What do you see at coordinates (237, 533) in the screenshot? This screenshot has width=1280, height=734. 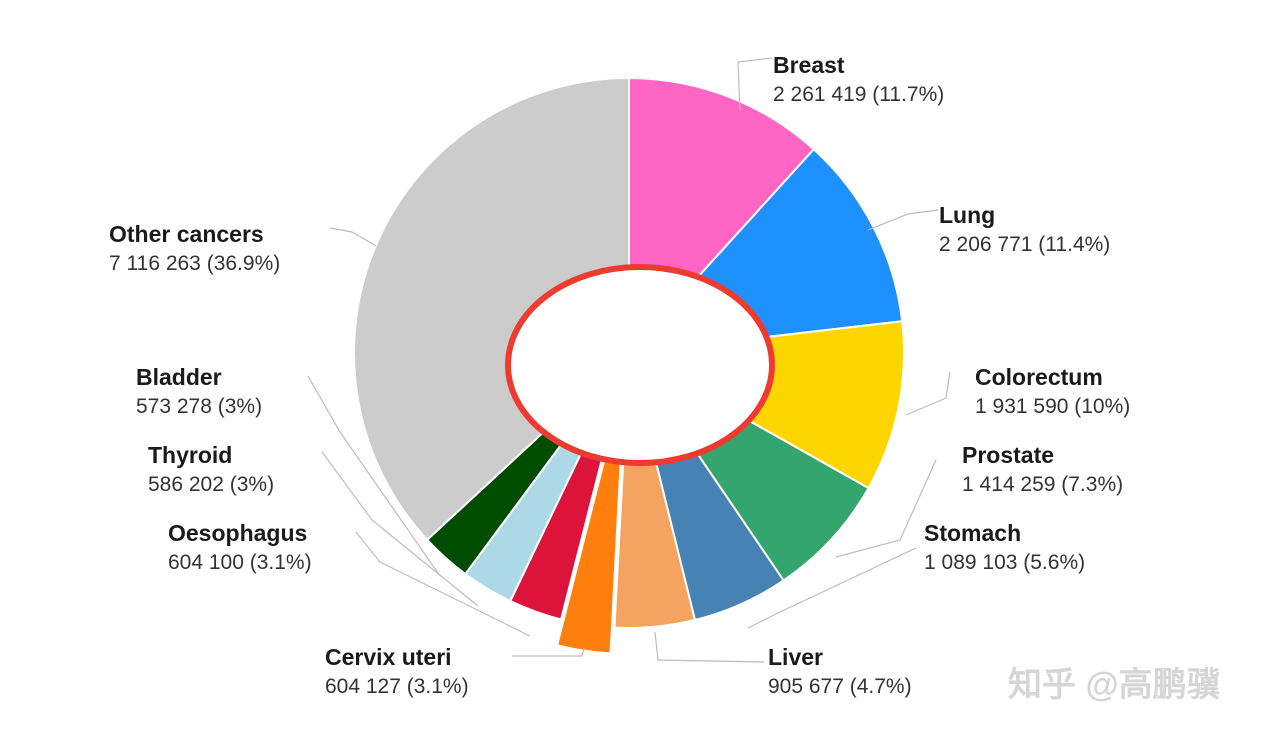 I see `label-name-oesophagus: Oesophagus` at bounding box center [237, 533].